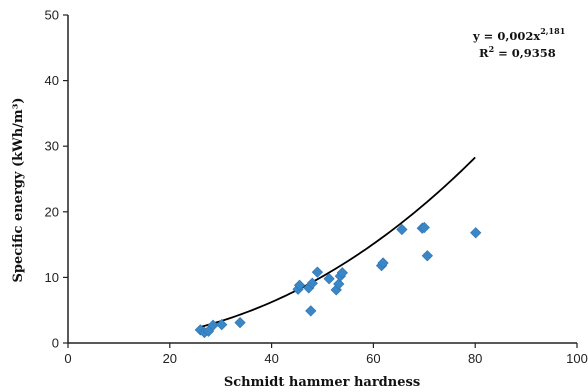  I want to click on y-tick-label: 0, so click(55, 343).